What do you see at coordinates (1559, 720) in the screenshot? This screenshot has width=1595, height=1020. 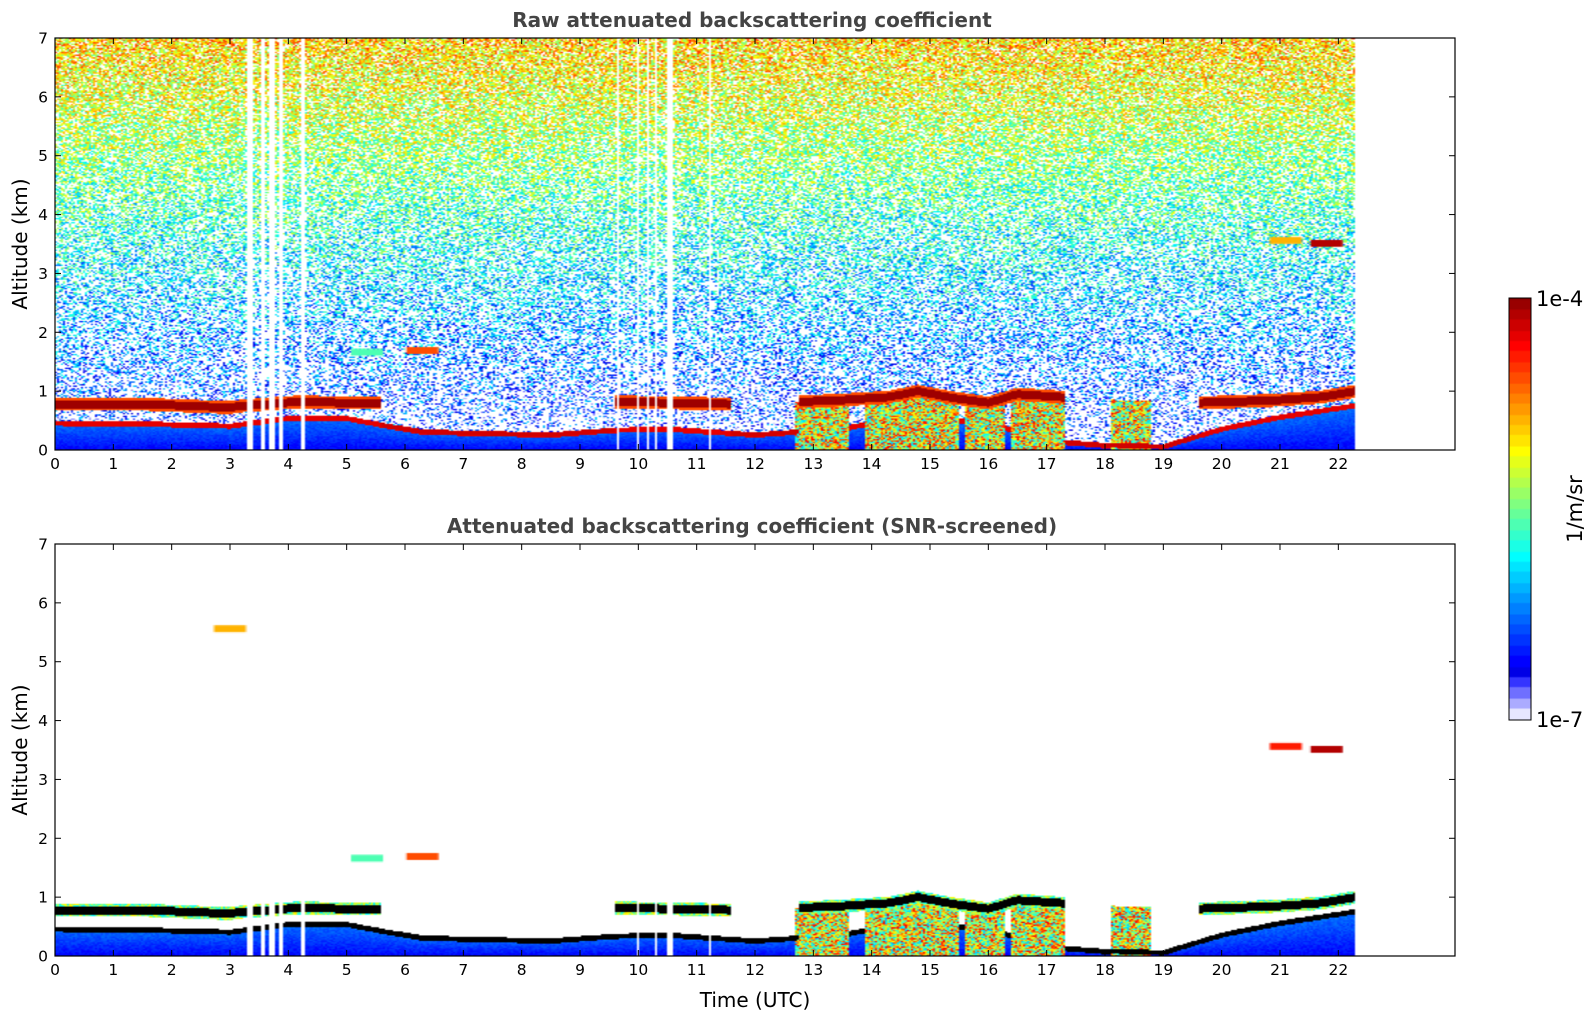 I see `colorbar-min-label: 1e-7` at bounding box center [1559, 720].